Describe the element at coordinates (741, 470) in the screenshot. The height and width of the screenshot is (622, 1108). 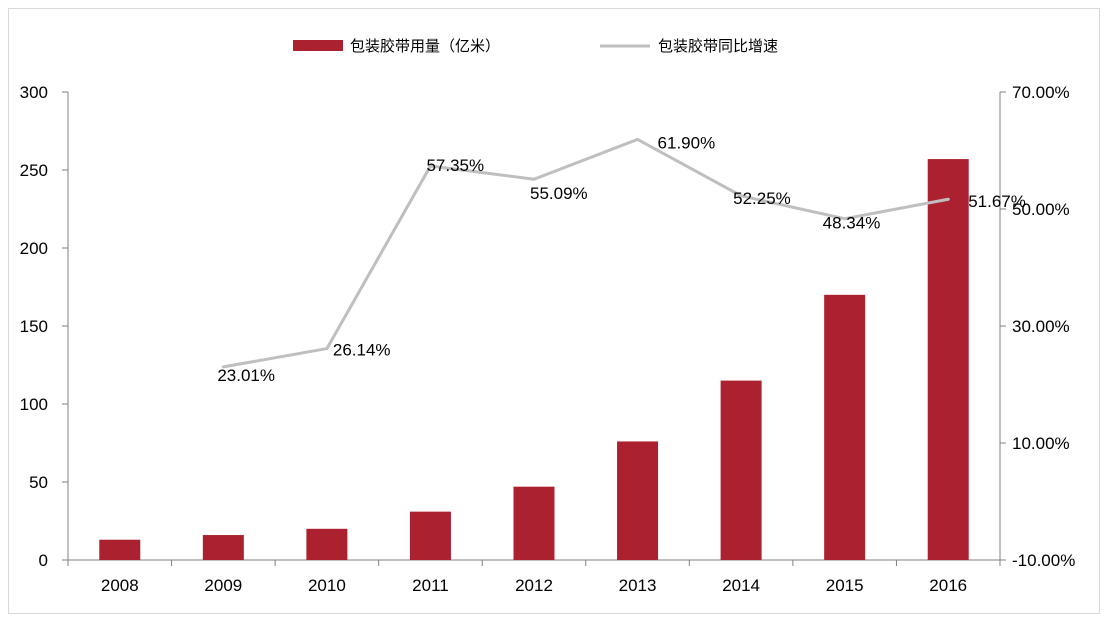
I see `bar-2014` at that location.